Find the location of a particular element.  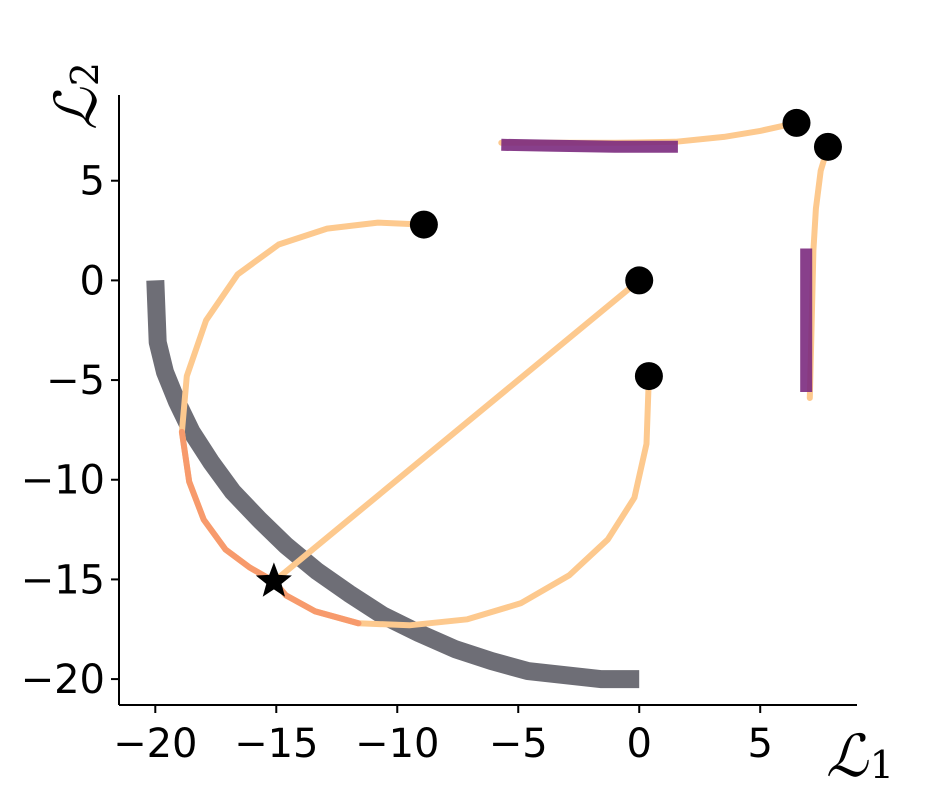

x-axis-label: ℒ1 is located at coordinates (860, 756).